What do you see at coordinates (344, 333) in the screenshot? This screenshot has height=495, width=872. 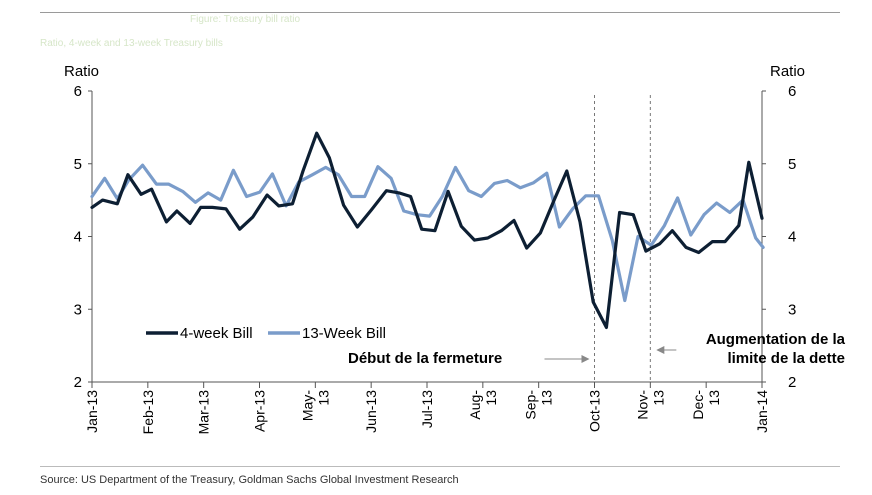 I see `legend-label-13-week-bill: 13-Week Bill` at bounding box center [344, 333].